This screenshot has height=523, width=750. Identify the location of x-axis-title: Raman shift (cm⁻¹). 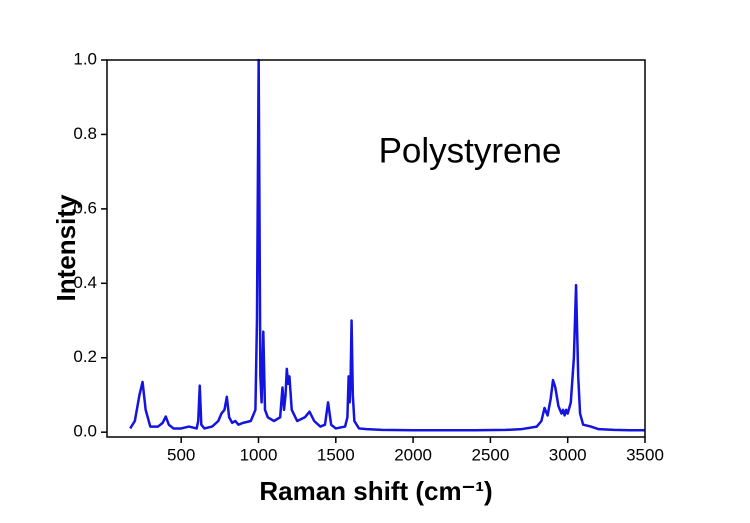
(375, 491).